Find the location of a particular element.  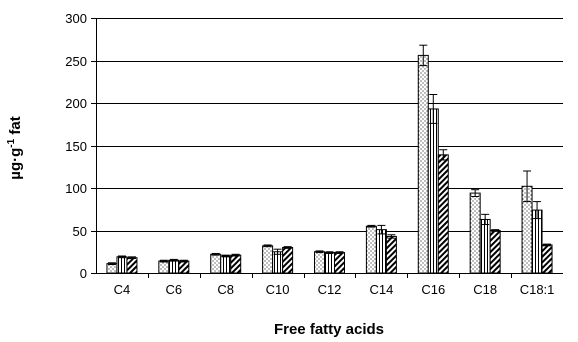

y-axis-title-rest: fat is located at coordinates (15, 127).